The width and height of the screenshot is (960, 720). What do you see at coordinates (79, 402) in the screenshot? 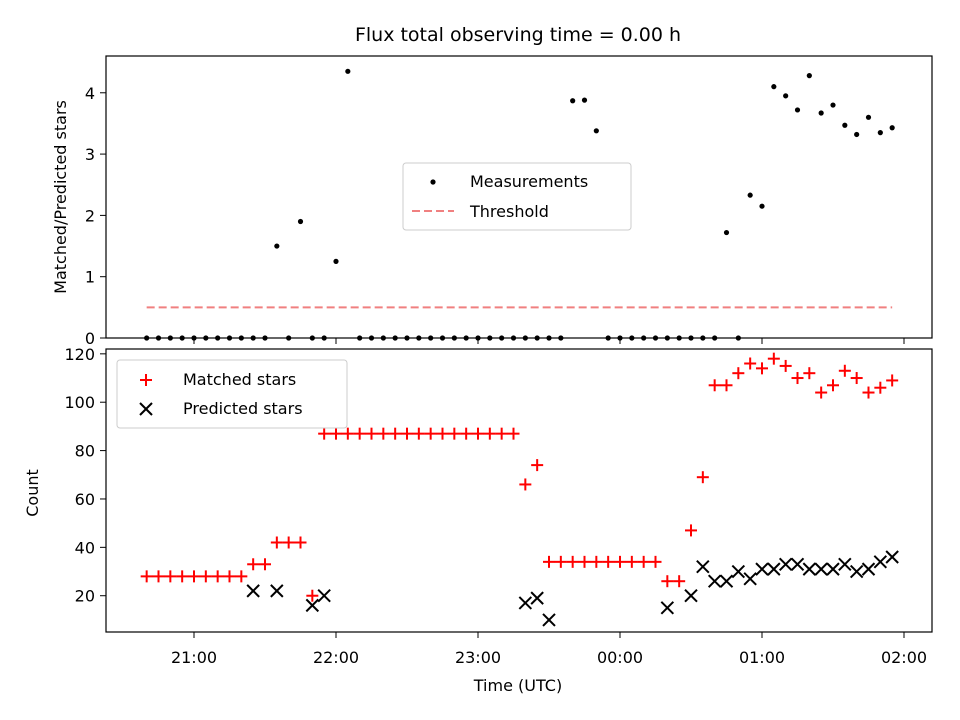
I see `bottom-y-tick-label: 100` at bounding box center [79, 402].